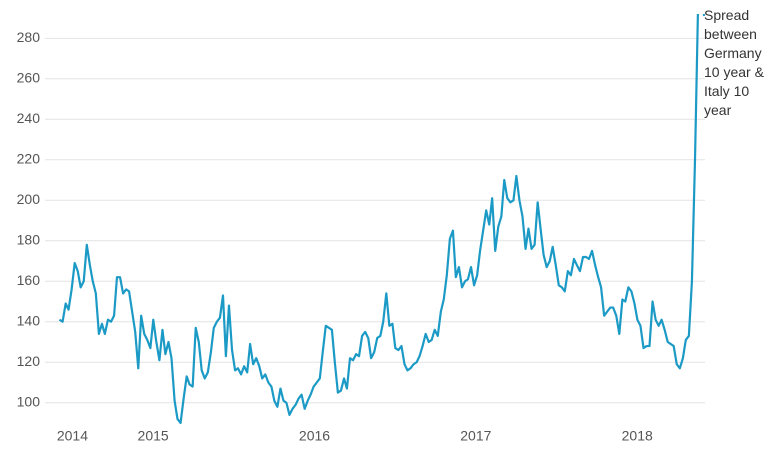  What do you see at coordinates (29, 78) in the screenshot?
I see `y-tick-label: 260` at bounding box center [29, 78].